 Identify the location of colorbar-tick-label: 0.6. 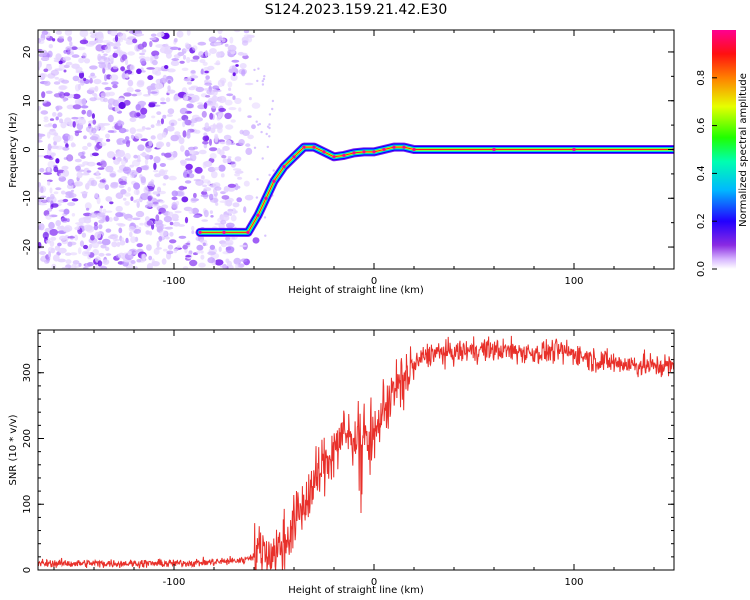
(701, 126).